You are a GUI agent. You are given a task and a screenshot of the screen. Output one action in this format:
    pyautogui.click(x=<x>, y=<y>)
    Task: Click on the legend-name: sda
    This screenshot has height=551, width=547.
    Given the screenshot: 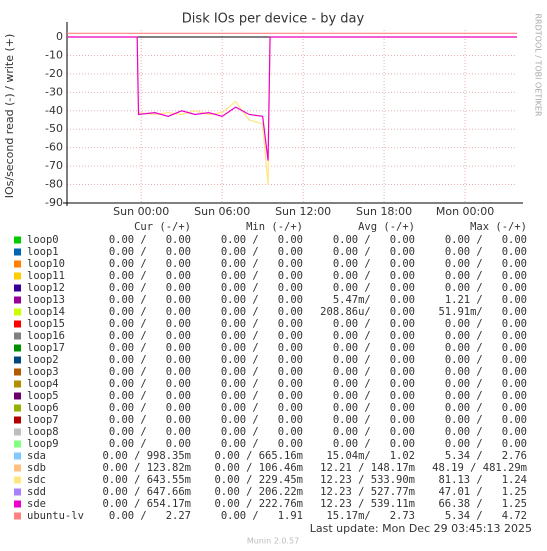 What is the action you would take?
    pyautogui.click(x=36, y=456)
    